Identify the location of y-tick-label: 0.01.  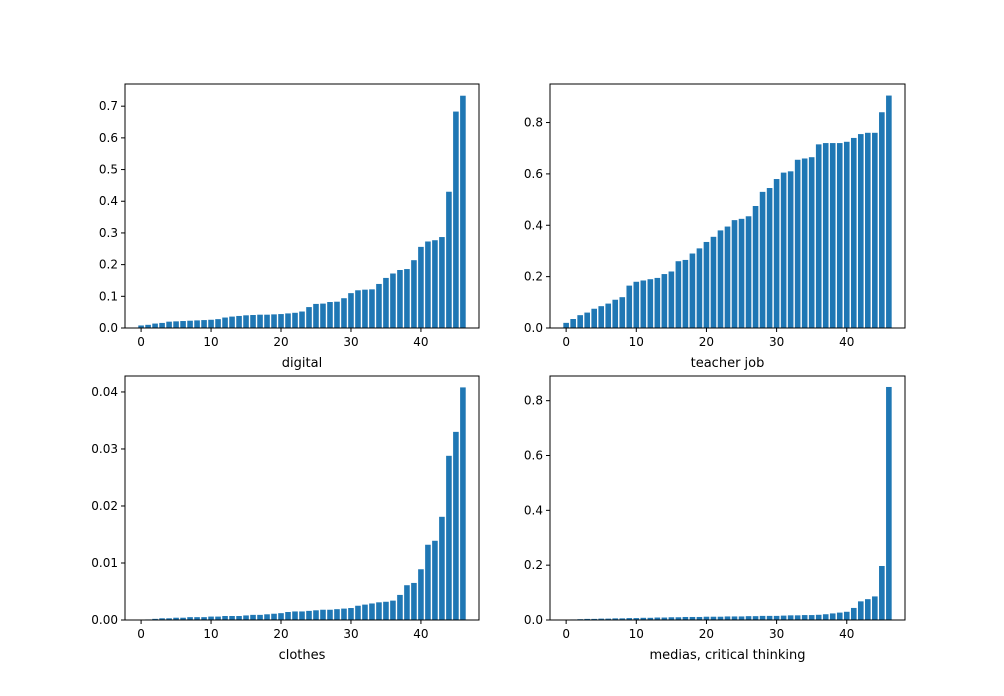
(104, 563).